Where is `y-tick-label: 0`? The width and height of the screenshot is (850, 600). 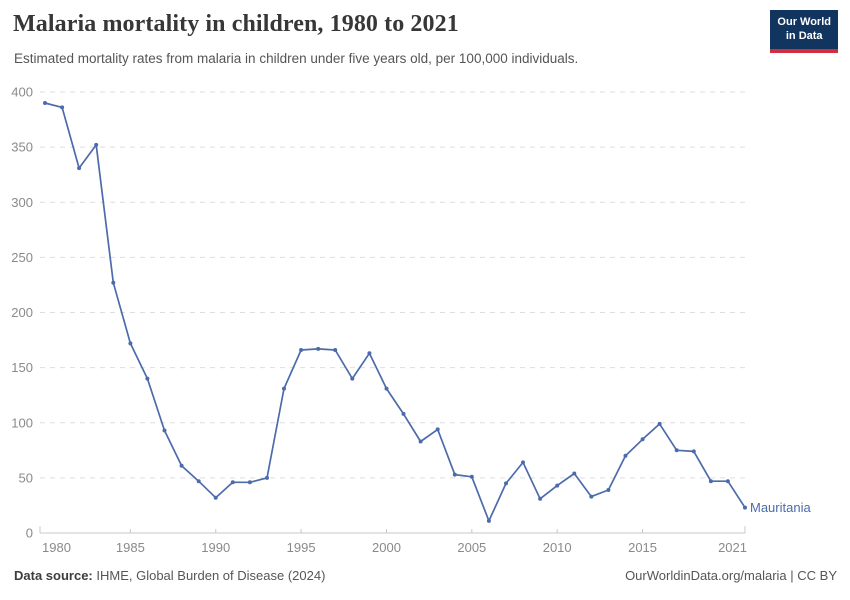
y-tick-label: 0 is located at coordinates (29, 533).